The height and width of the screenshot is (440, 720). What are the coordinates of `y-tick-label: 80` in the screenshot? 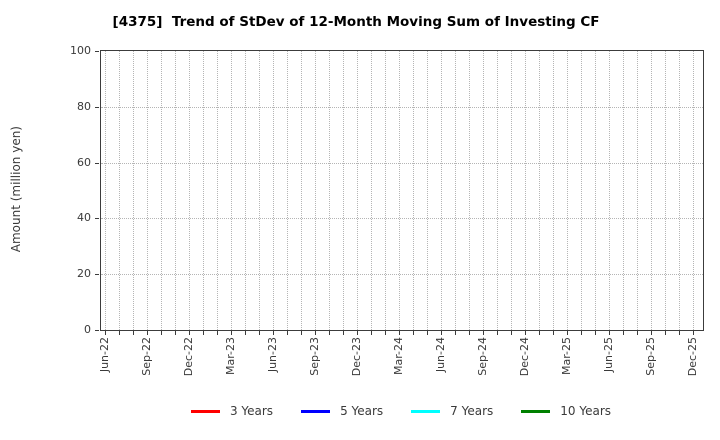 It's located at (84, 106).